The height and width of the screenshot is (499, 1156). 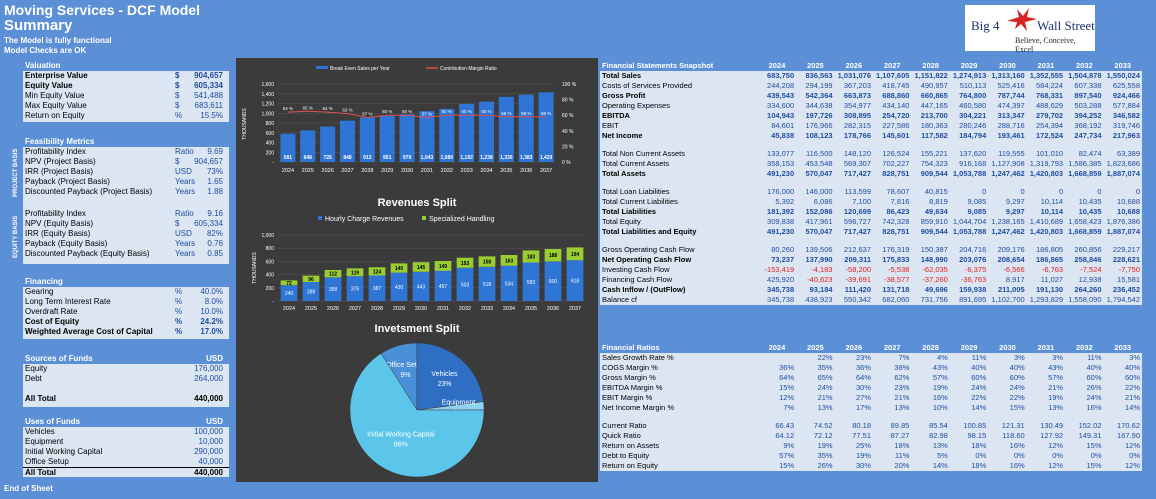 What do you see at coordinates (424, 218) in the screenshot?
I see `legend-swatch` at bounding box center [424, 218].